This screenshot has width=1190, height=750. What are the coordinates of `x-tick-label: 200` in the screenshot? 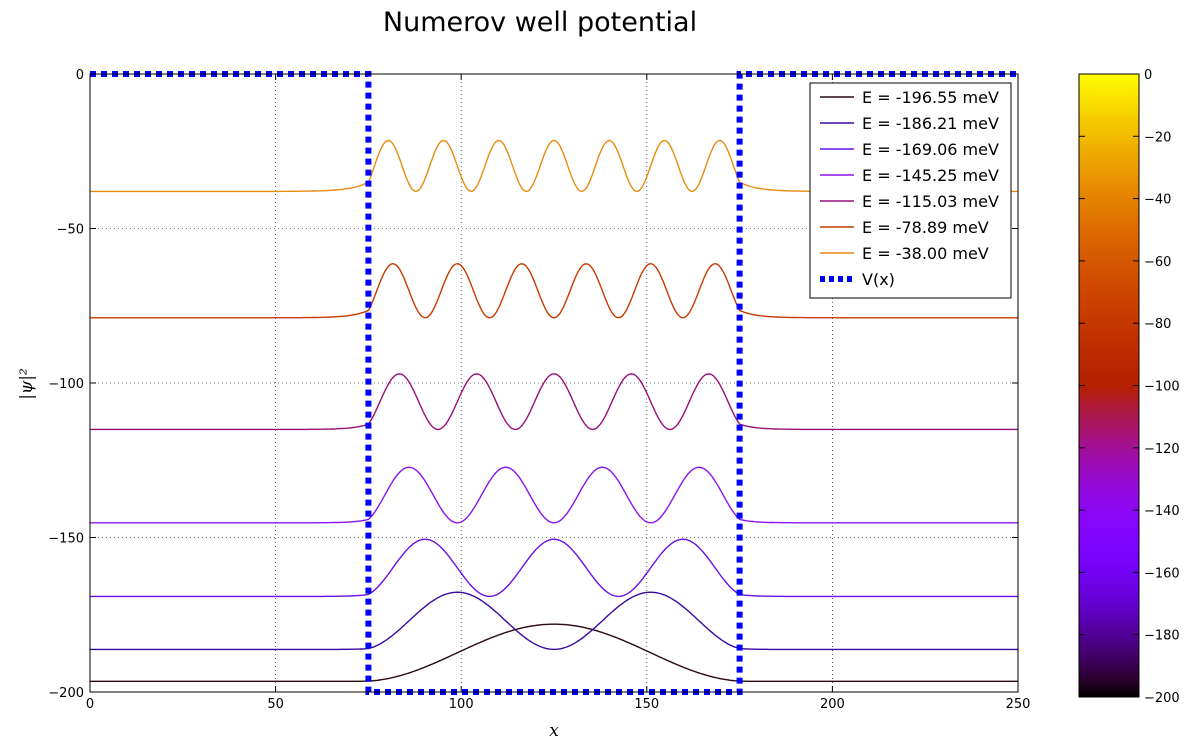 It's located at (832, 704).